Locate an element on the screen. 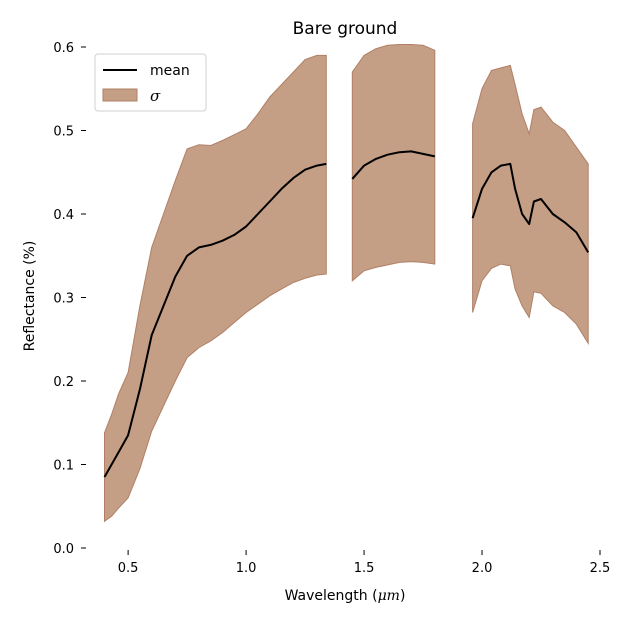  x-axis-label: Wavelength (μm) is located at coordinates (345, 596).